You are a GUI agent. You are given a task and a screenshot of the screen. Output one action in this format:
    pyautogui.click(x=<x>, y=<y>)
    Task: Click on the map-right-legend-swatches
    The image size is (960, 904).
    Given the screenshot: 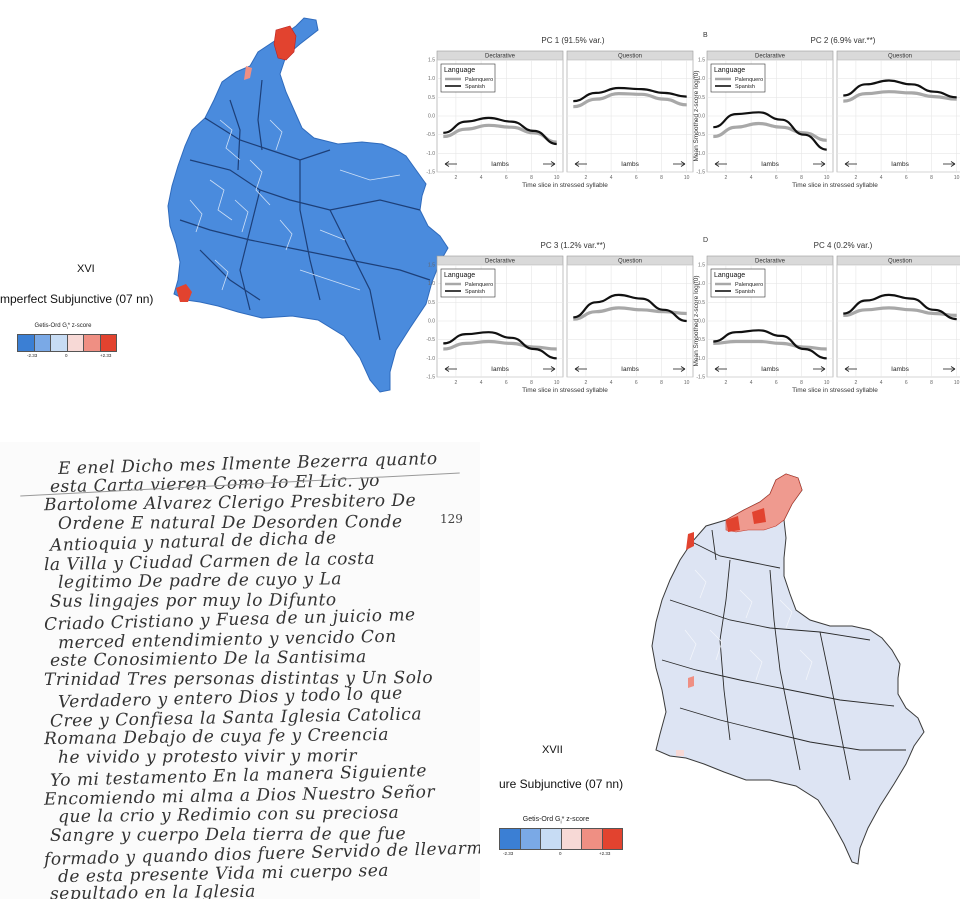 What is the action you would take?
    pyautogui.click(x=561, y=839)
    